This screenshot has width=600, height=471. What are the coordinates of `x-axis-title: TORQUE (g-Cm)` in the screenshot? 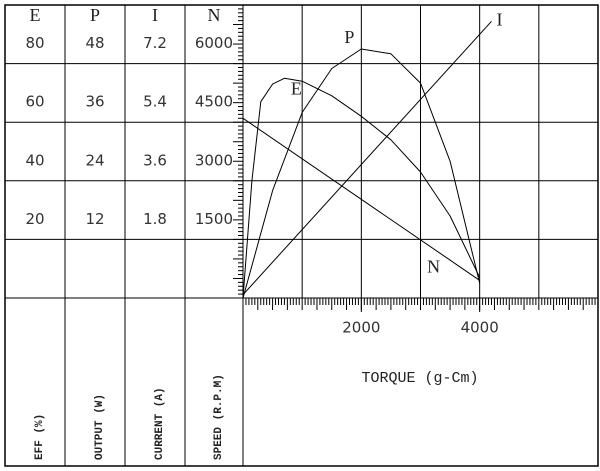 It's located at (419, 378).